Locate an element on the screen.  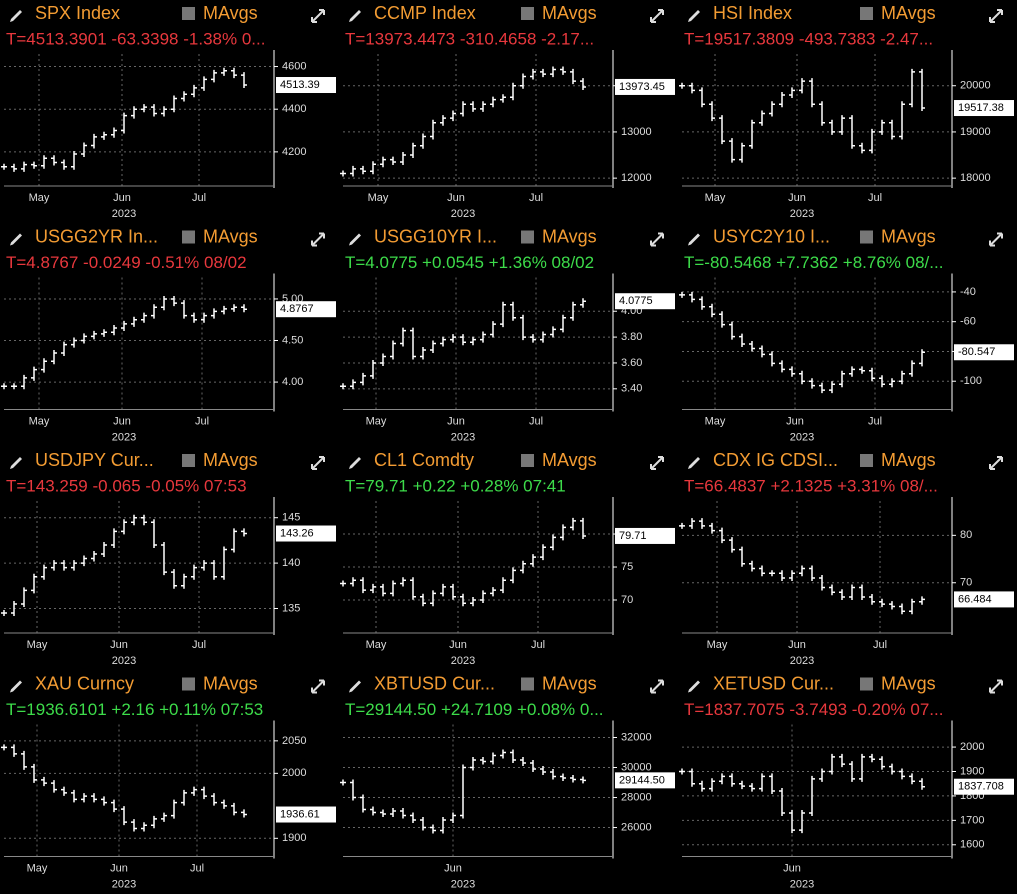
ticker-title: XAU Curncy is located at coordinates (84, 683).